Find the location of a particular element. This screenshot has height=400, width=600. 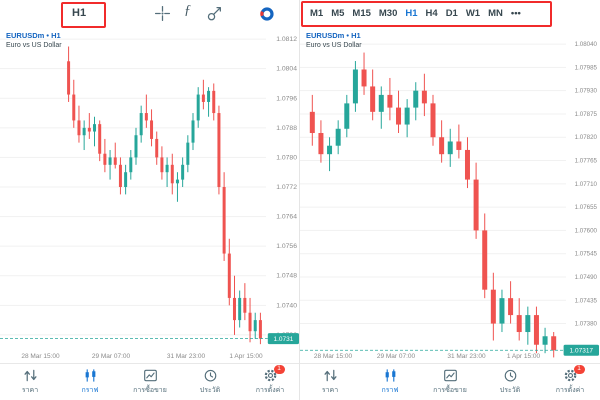

y-axis-label: 1.0756 is located at coordinates (286, 246).